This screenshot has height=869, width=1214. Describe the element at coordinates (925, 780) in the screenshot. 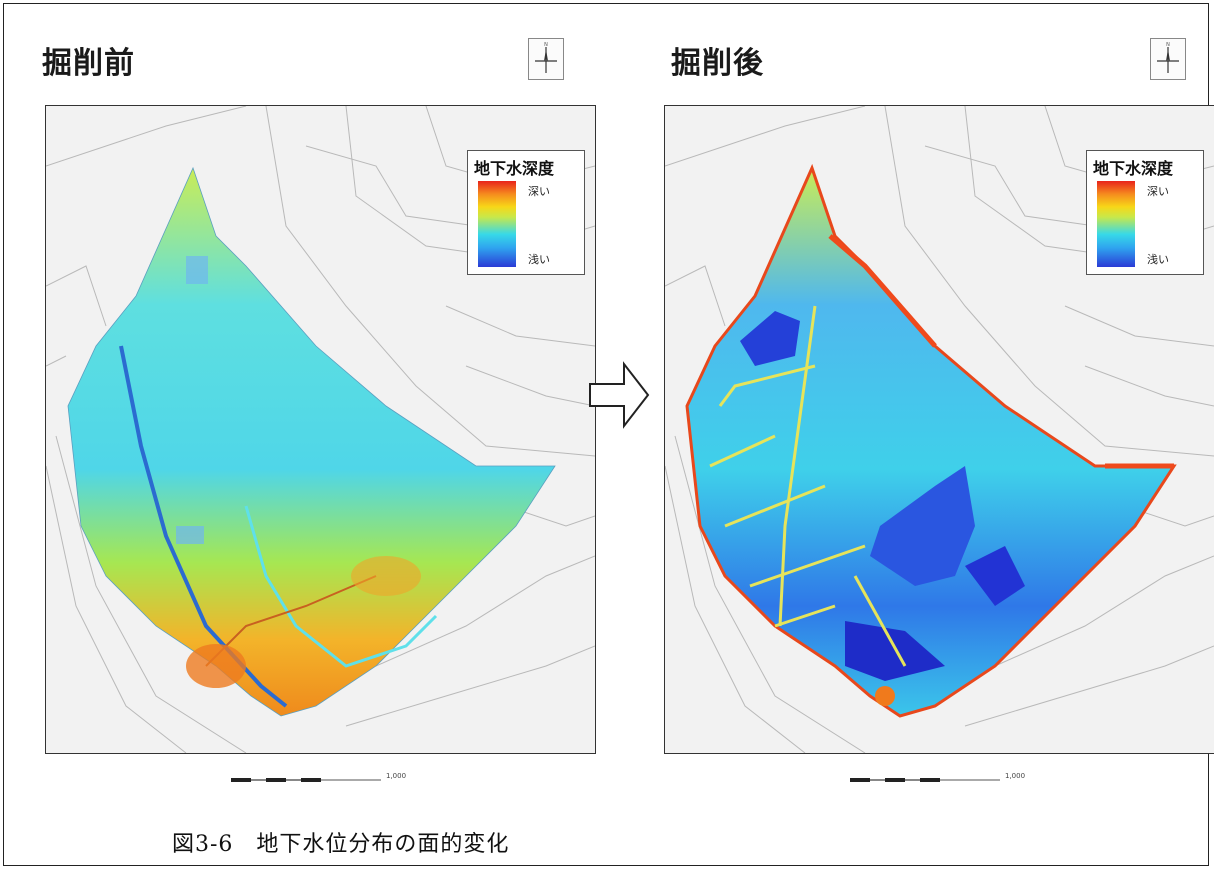

I see `scale-bar-after` at that location.